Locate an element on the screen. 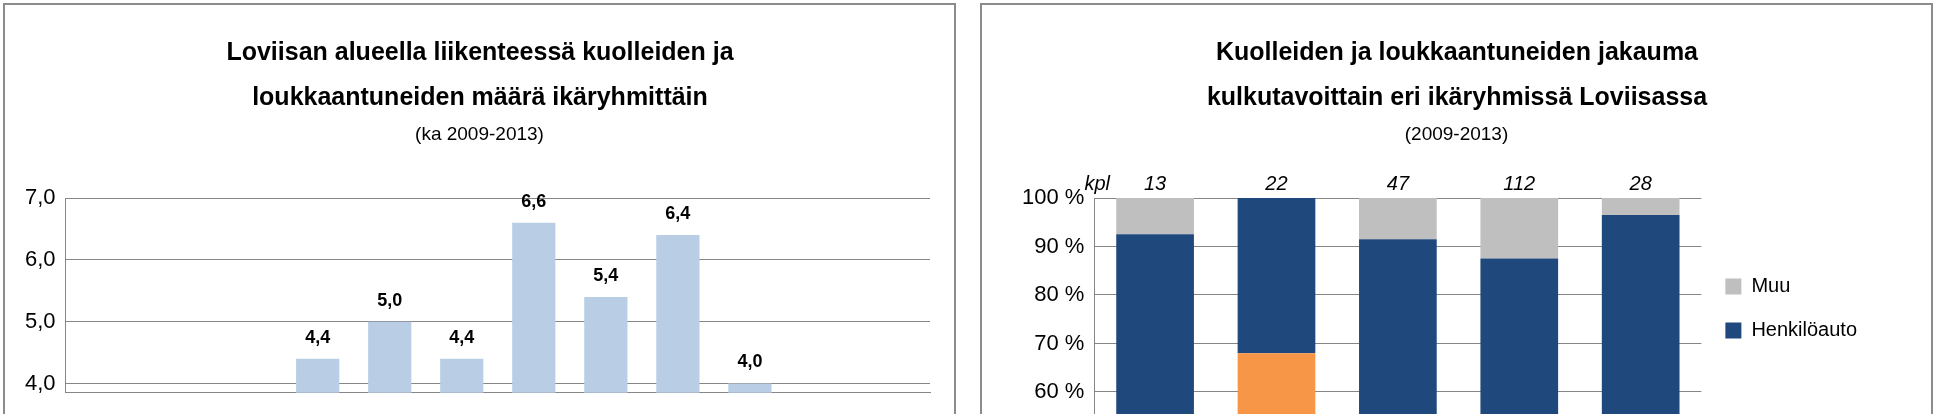 Image resolution: width=1939 pixels, height=414 pixels. y-tick-label: 4,0 is located at coordinates (40, 382).